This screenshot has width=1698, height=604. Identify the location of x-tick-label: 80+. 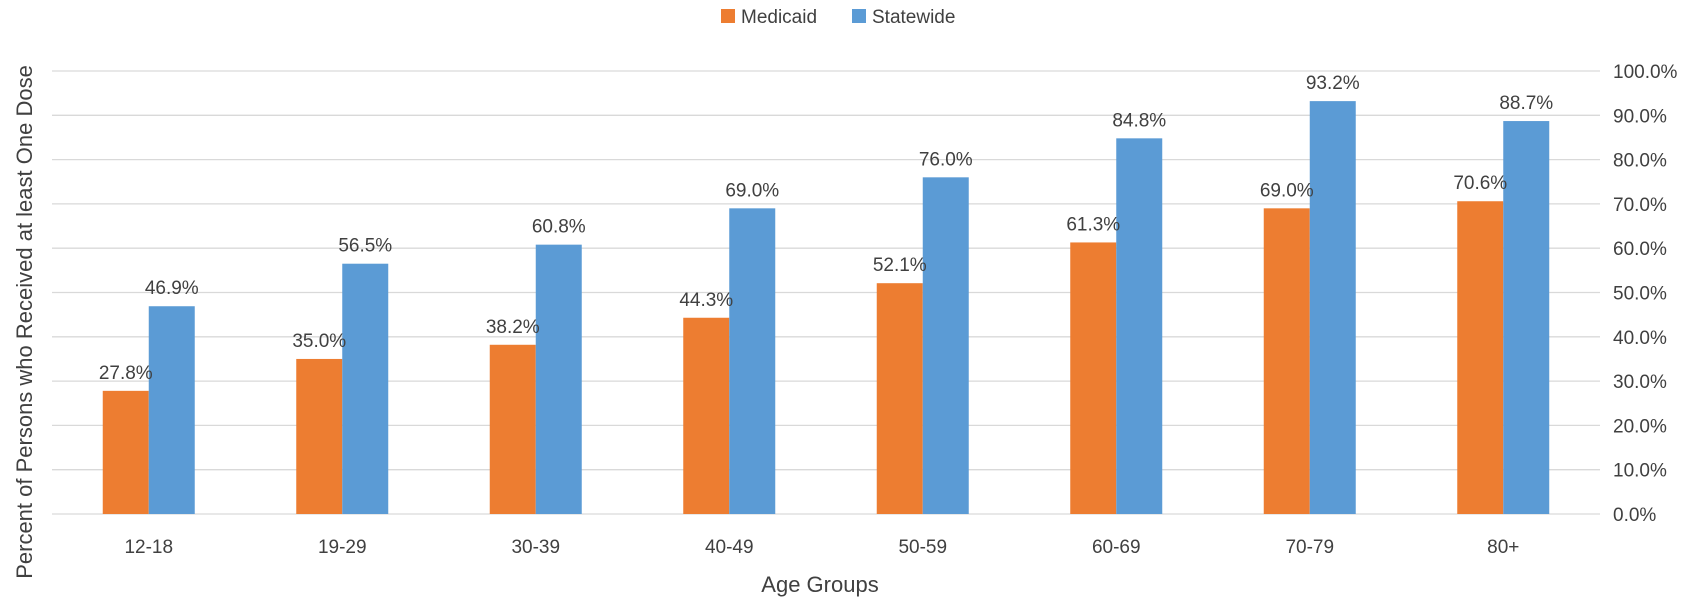
(1503, 547).